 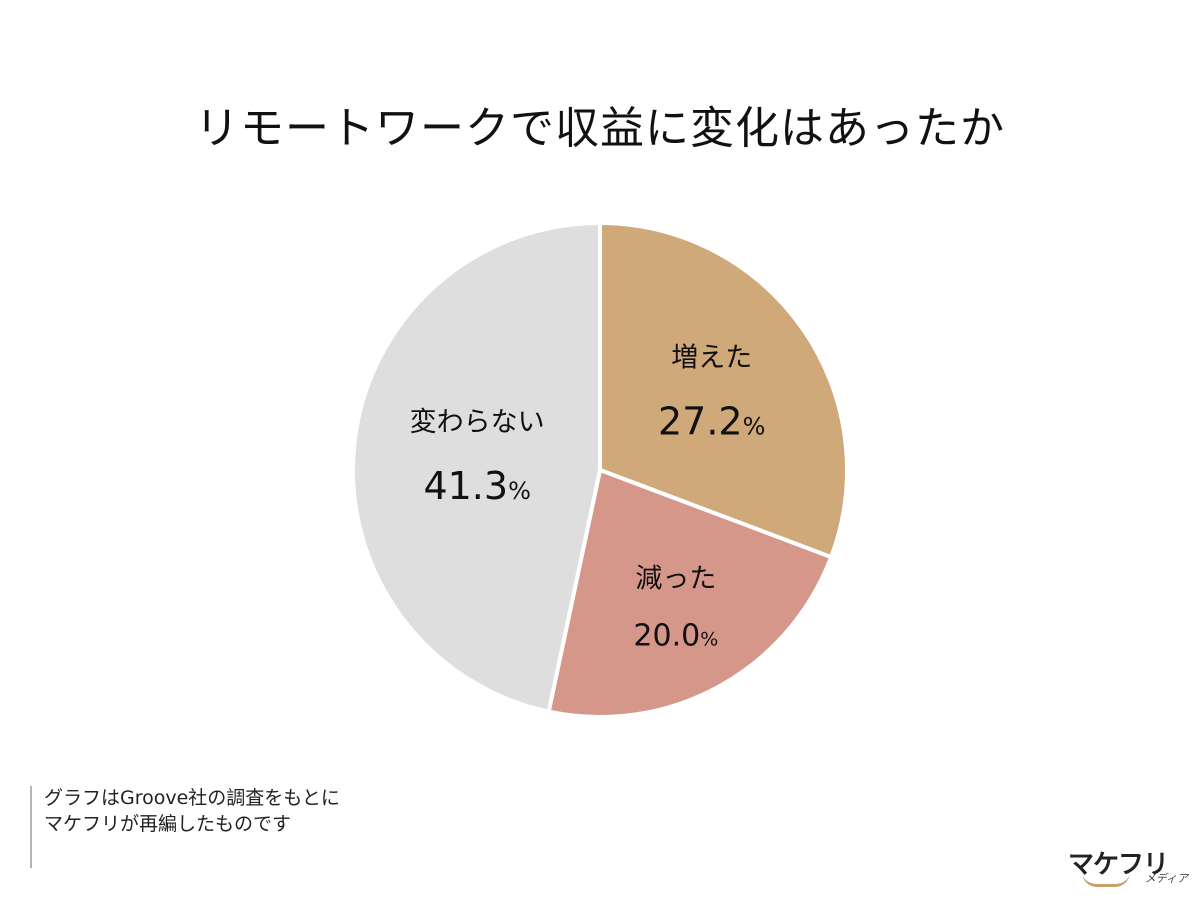 I want to click on slice-value-label-3: 41.3%, so click(x=476, y=486).